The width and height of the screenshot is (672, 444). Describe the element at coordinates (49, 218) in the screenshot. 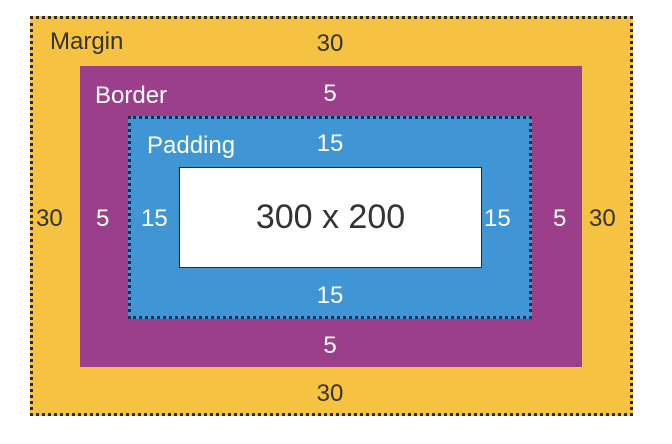

I see `margin-left-value: 30` at that location.